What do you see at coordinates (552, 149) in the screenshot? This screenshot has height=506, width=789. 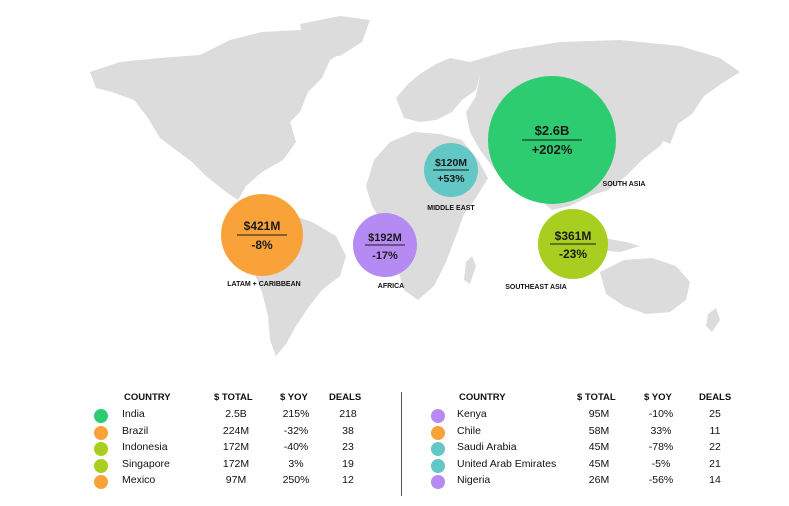 I see `bubble-change: +202%` at bounding box center [552, 149].